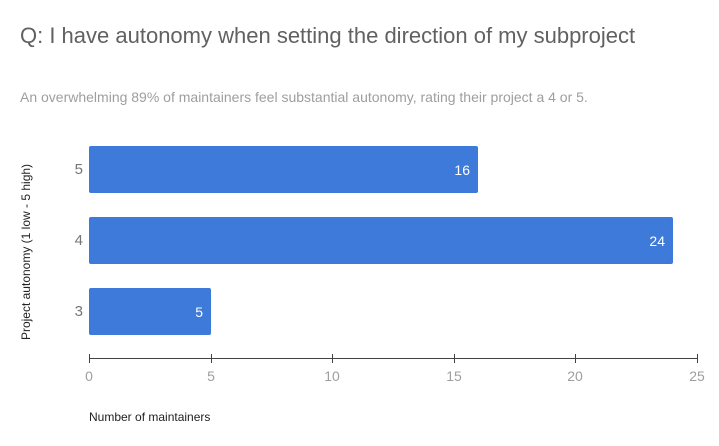 This screenshot has height=446, width=719. I want to click on bar: 24, so click(381, 240).